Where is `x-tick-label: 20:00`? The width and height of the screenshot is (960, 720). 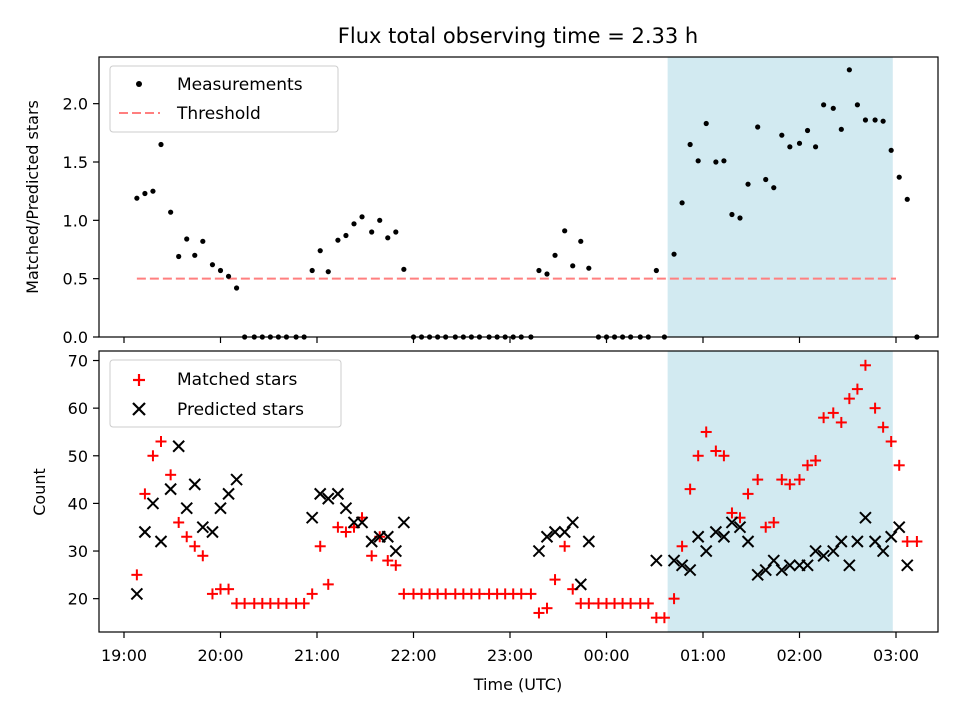 x-tick-label: 20:00 is located at coordinates (220, 655).